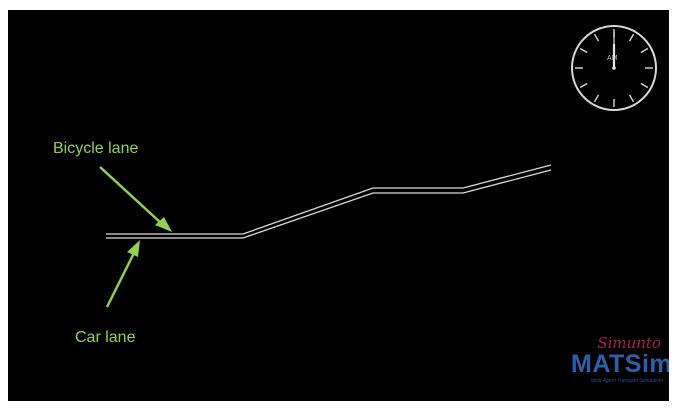  I want to click on bicycle-lane-link, so click(329, 199).